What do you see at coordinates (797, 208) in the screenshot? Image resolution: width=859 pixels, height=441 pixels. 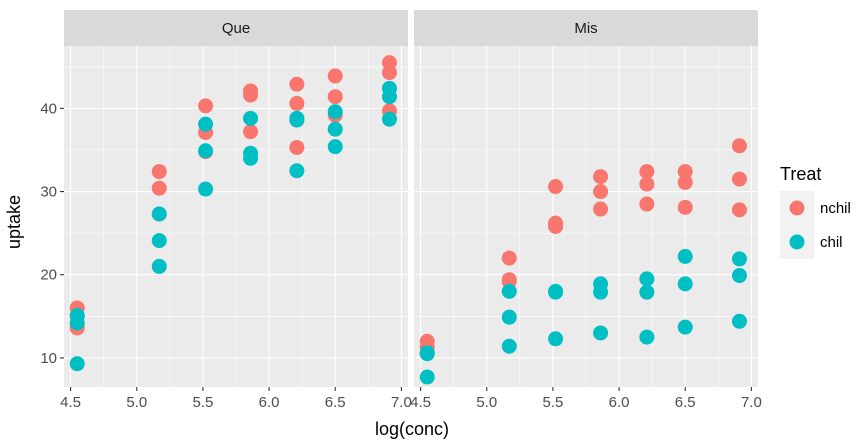 I see `legend-marker-nchil` at bounding box center [797, 208].